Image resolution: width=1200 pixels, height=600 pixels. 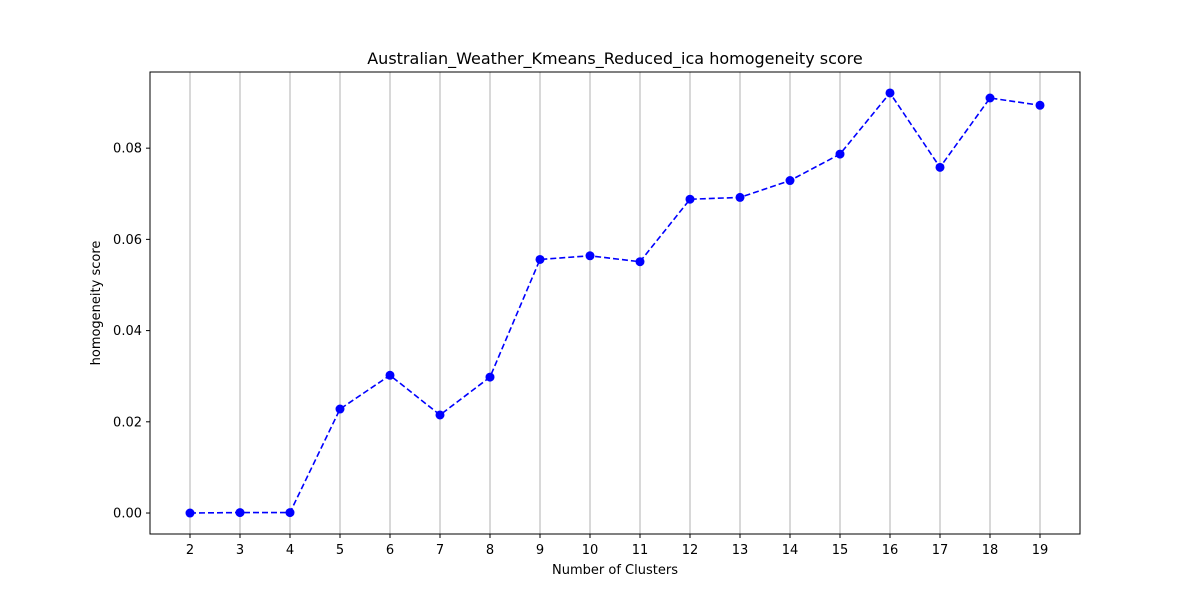 What do you see at coordinates (890, 550) in the screenshot?
I see `x-tick-label: 16` at bounding box center [890, 550].